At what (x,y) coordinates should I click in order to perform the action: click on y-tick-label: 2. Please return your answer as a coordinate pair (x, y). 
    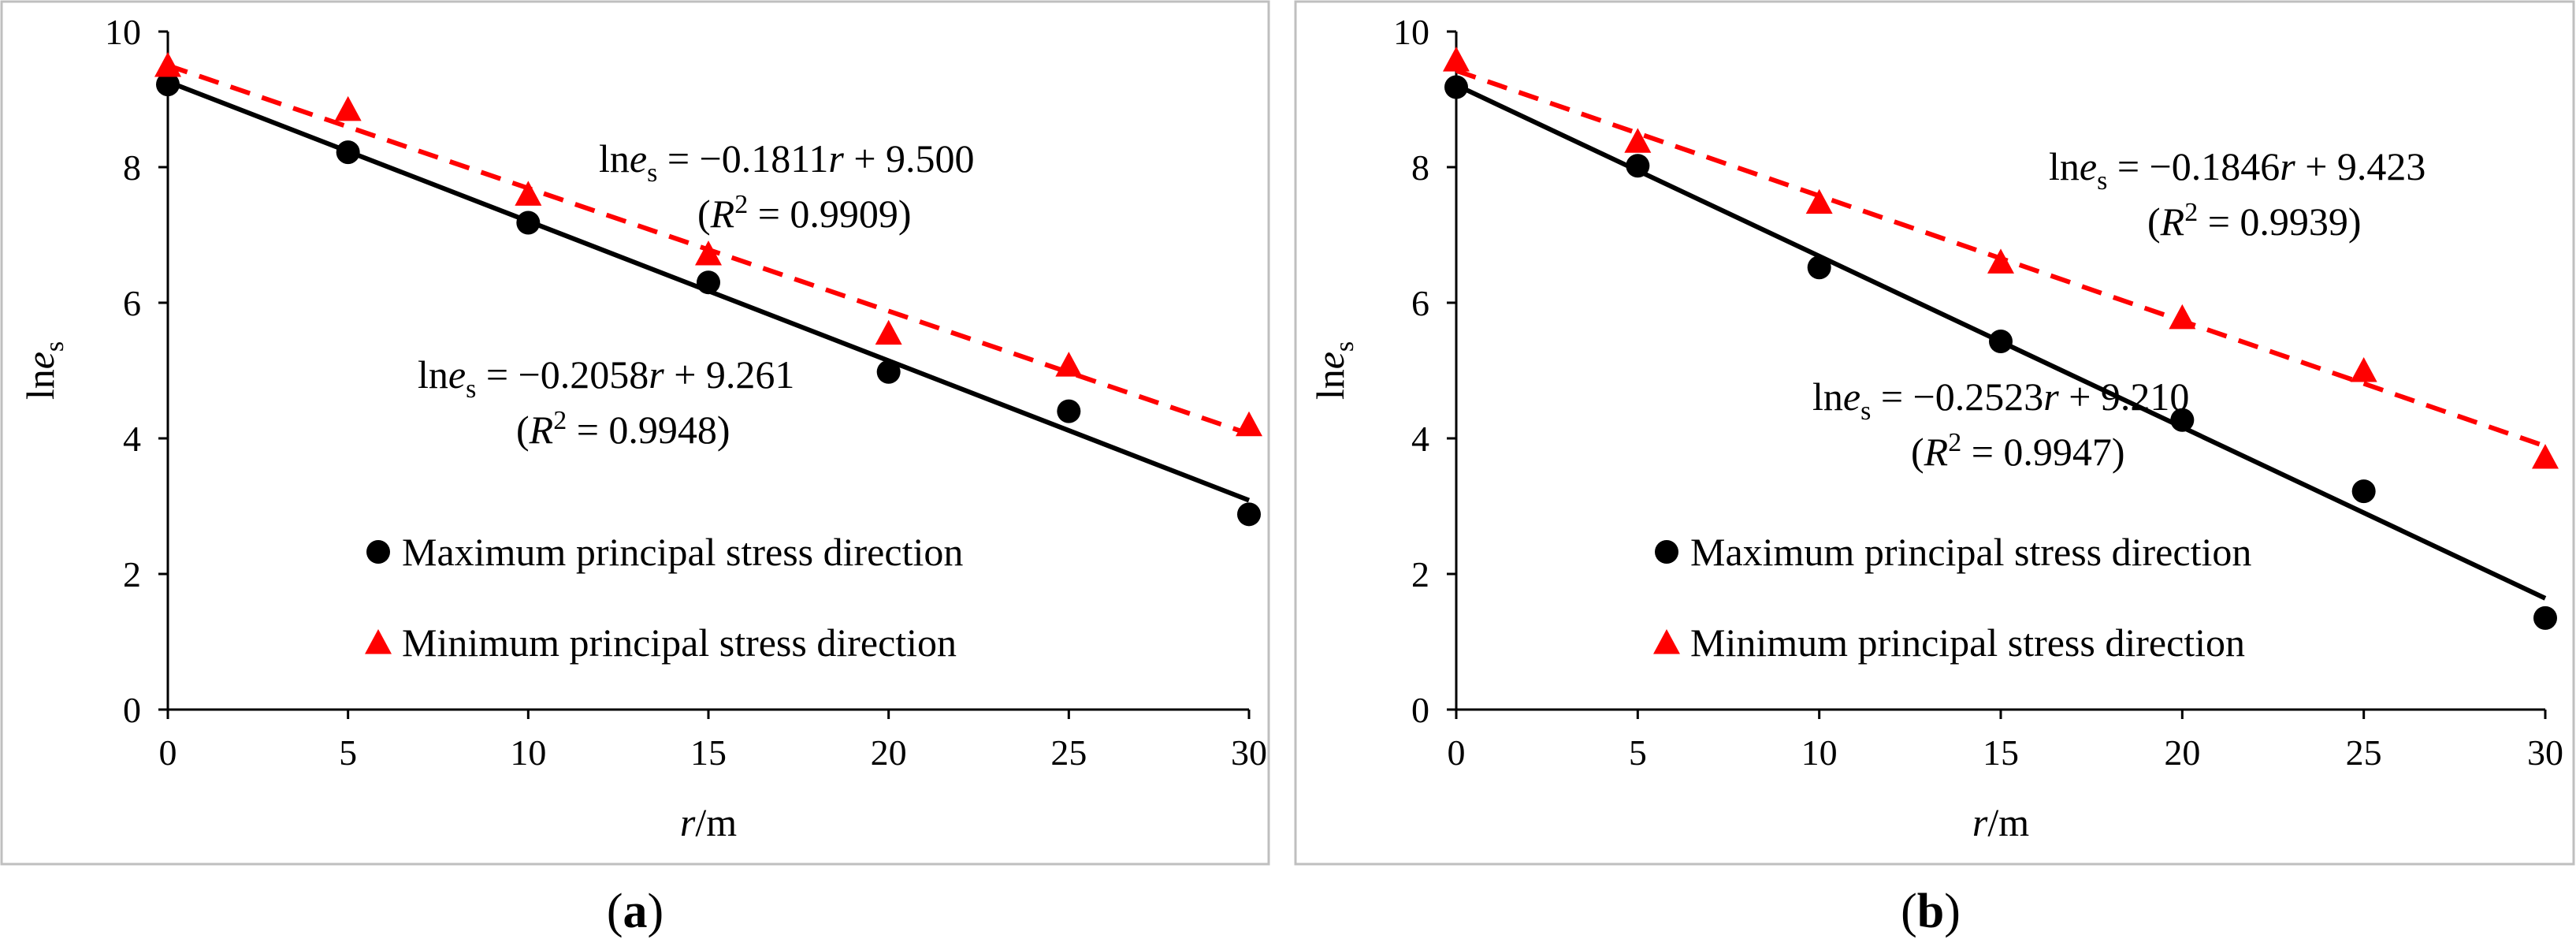
    Looking at the image, I should click on (132, 574).